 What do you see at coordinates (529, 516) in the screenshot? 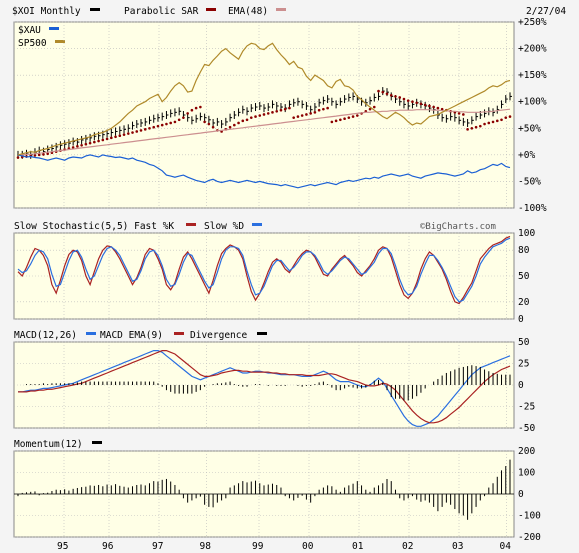
I see `momentum-ytick: -100` at bounding box center [529, 516].